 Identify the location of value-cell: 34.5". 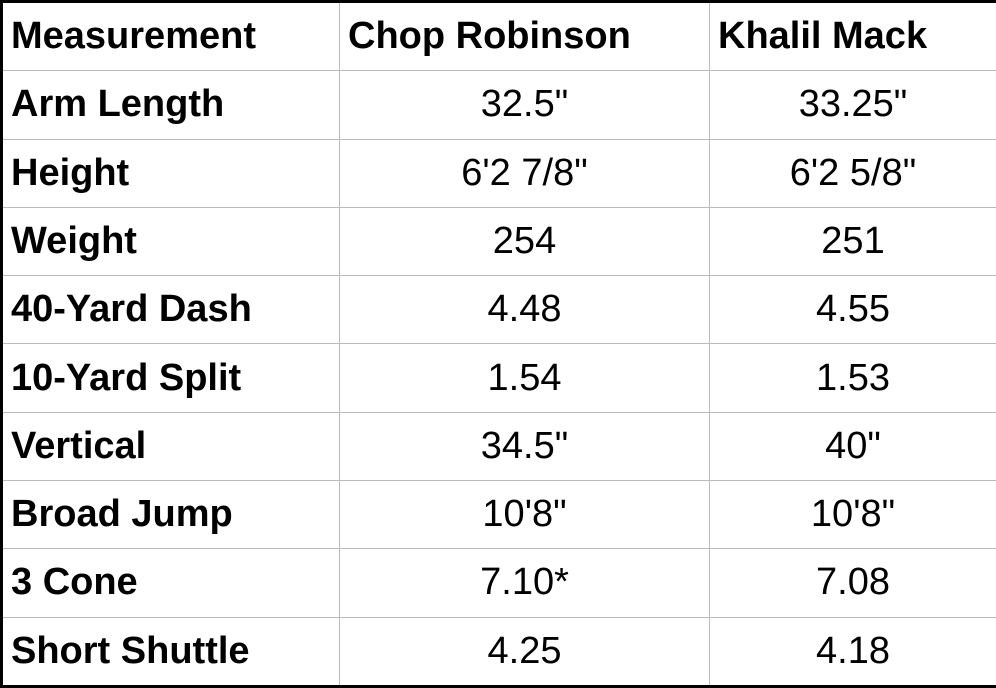
(524, 446).